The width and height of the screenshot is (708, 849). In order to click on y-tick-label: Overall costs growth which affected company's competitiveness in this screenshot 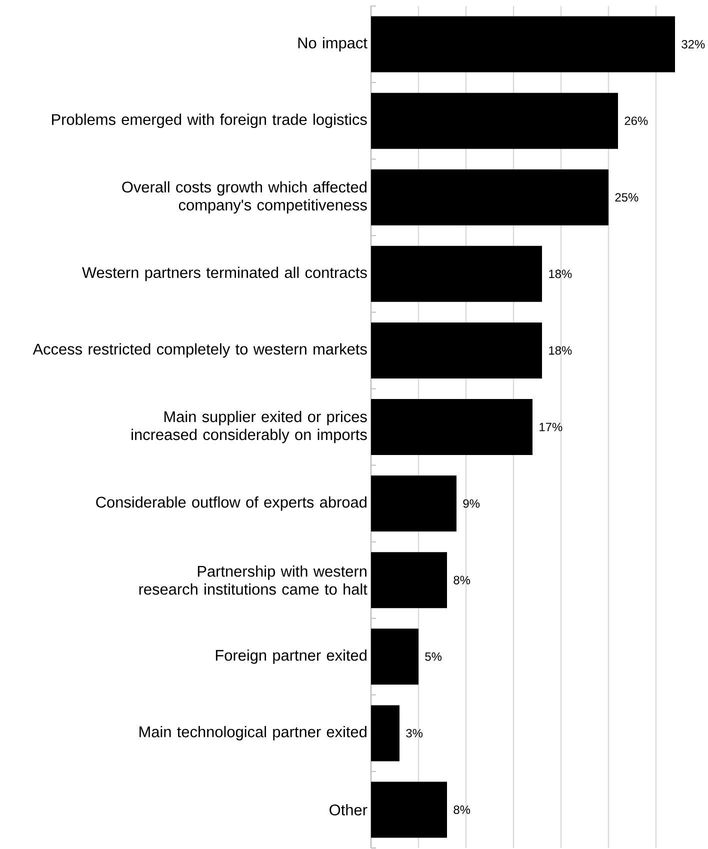, I will do `click(244, 197)`.